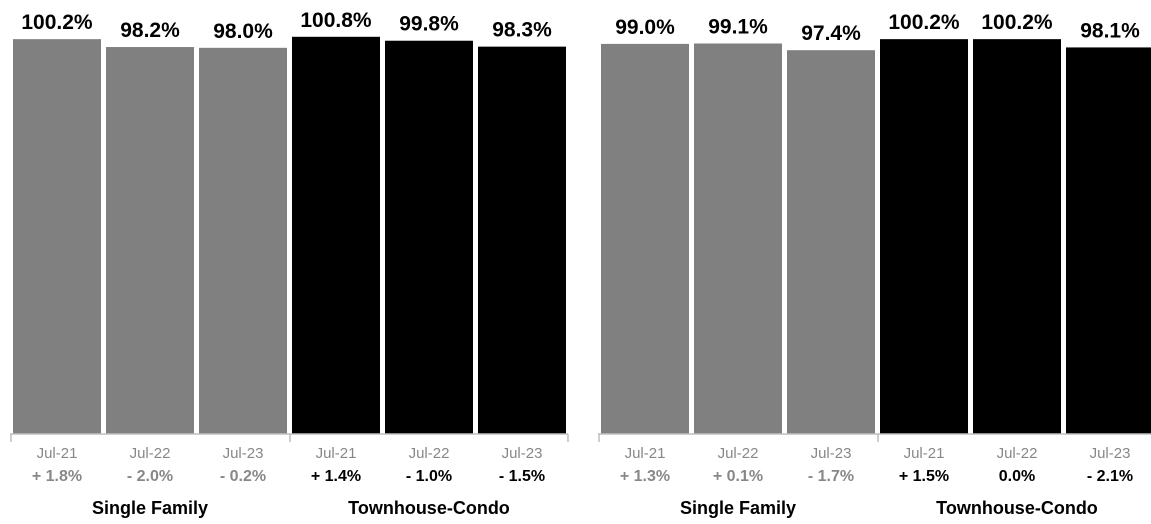 This screenshot has width=1151, height=524. I want to click on data-label: 98.1%, so click(1110, 30).